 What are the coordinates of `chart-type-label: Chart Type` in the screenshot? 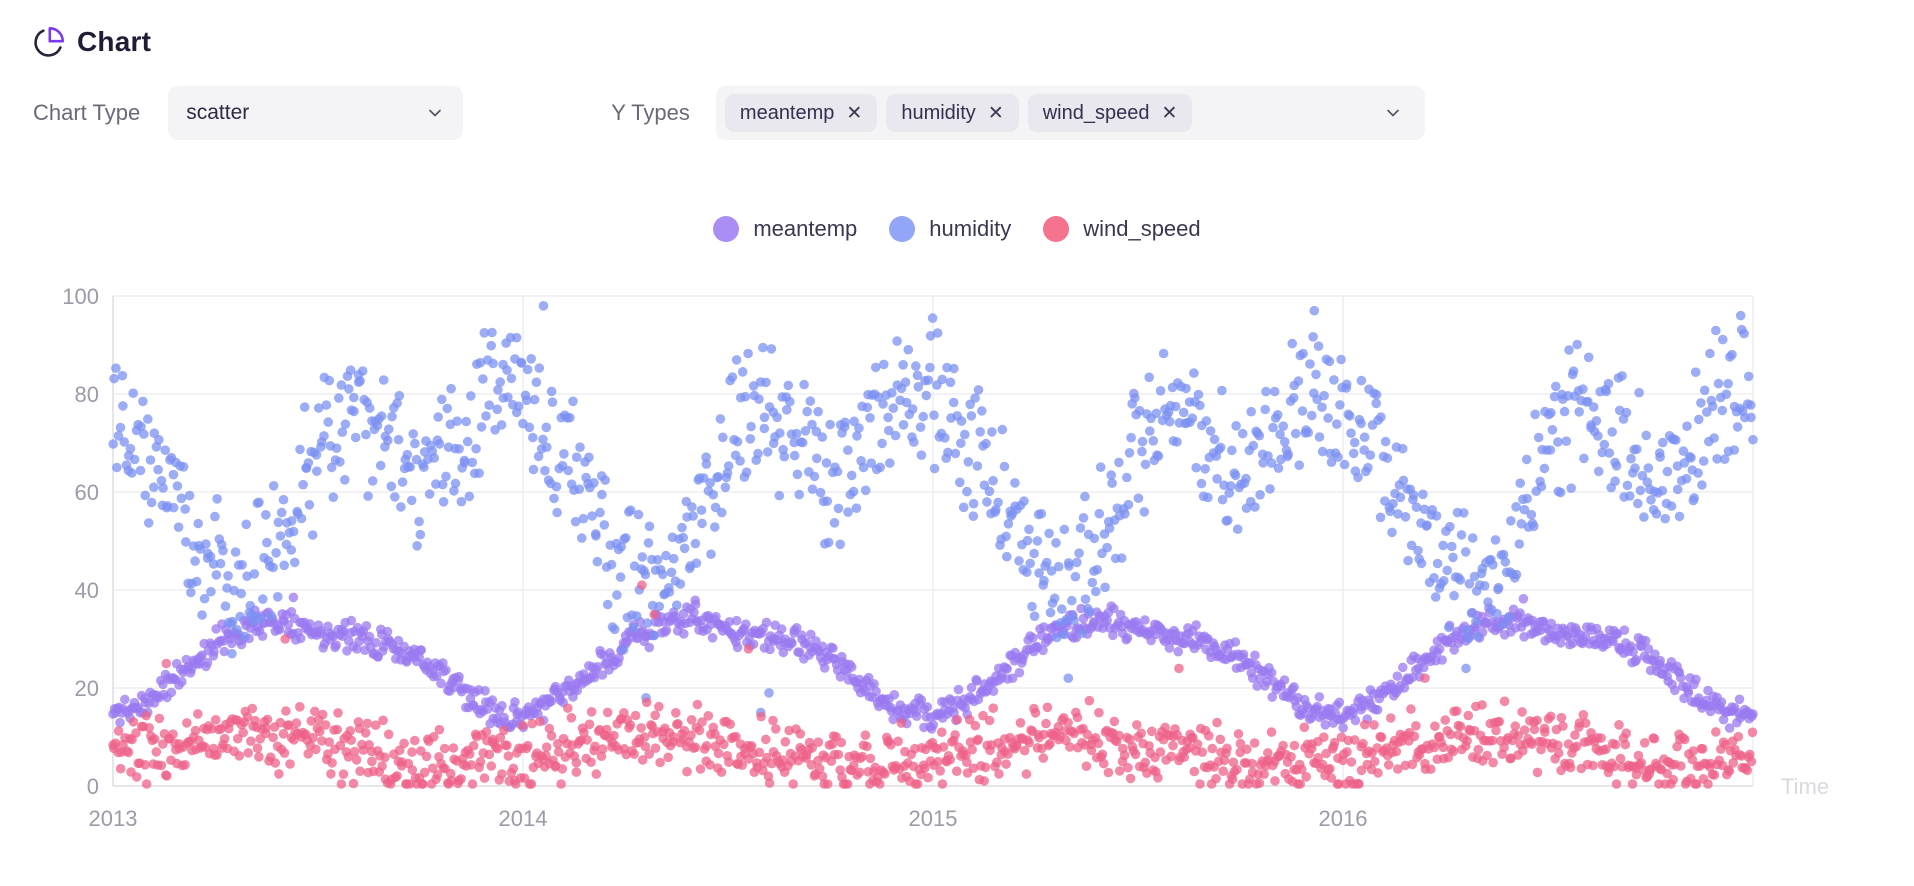 It's located at (87, 112).